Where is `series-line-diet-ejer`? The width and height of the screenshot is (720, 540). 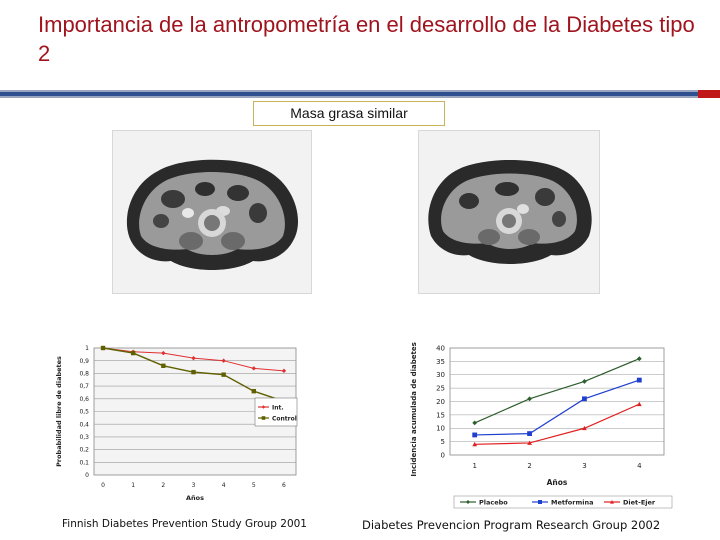 series-line-diet-ejer is located at coordinates (557, 424).